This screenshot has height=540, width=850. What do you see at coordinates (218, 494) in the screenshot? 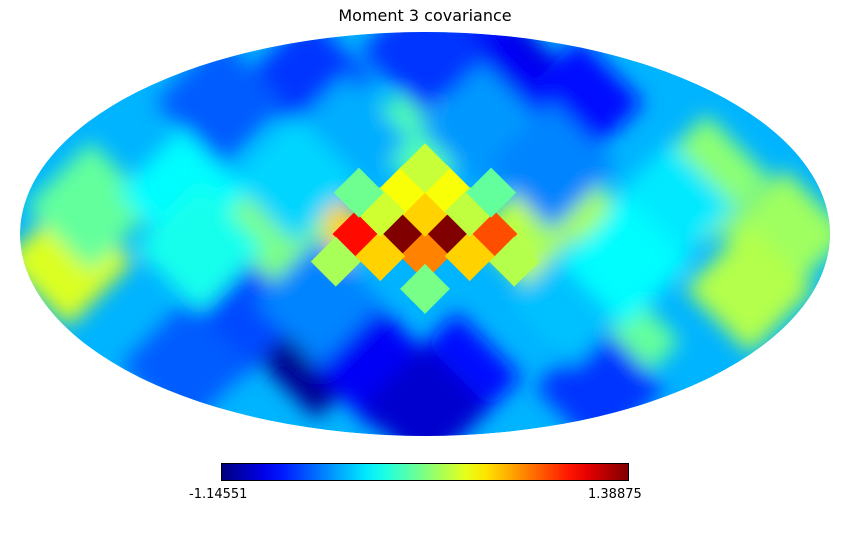
I see `colorbar-min-label: -1.14551` at bounding box center [218, 494].